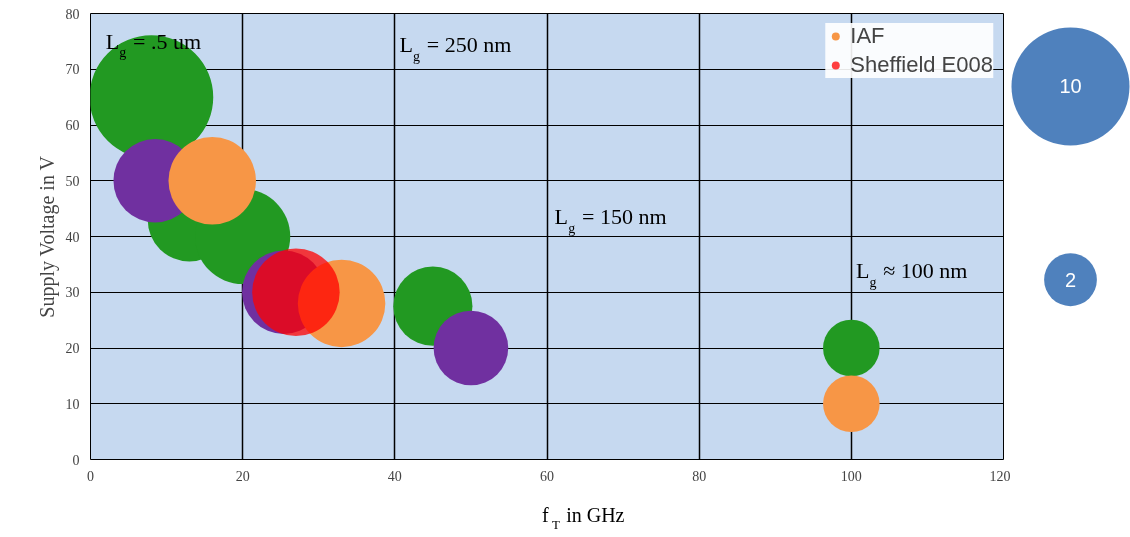 The image size is (1130, 537). What do you see at coordinates (72, 125) in the screenshot?
I see `y-tick-label: 60` at bounding box center [72, 125].